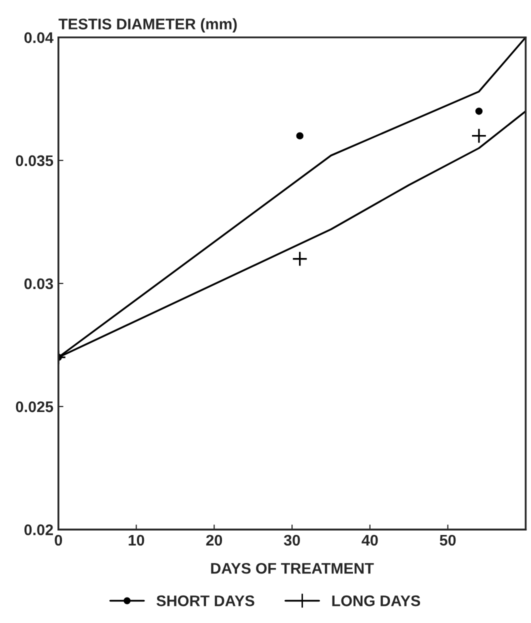 The image size is (531, 623). Describe the element at coordinates (39, 38) in the screenshot. I see `y-tick-label: 0.04` at that location.